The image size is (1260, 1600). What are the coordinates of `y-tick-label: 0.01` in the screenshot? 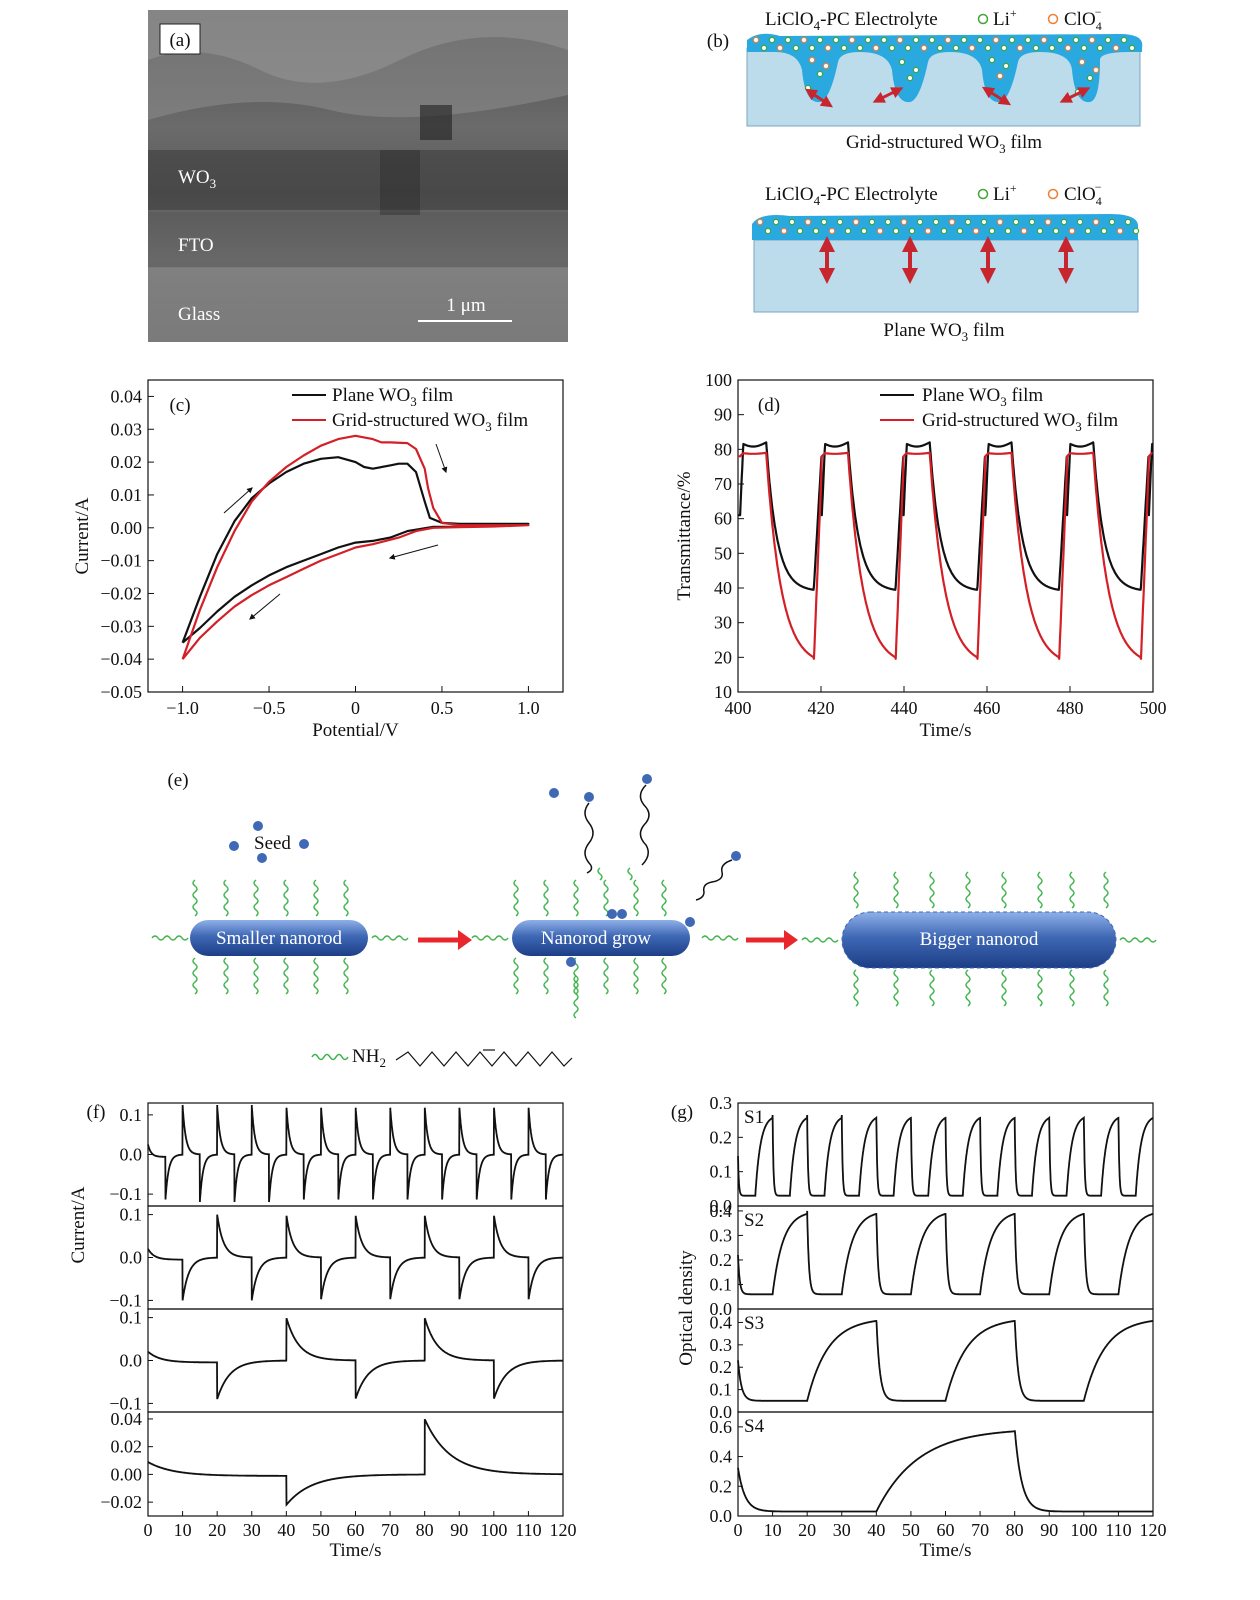 It's located at (127, 495).